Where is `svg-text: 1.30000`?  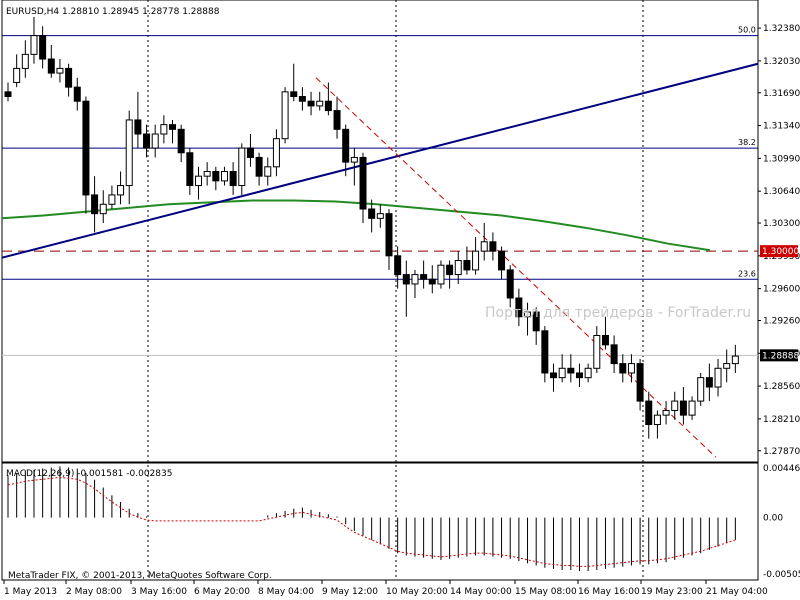 svg-text: 1.30000 is located at coordinates (780, 252).